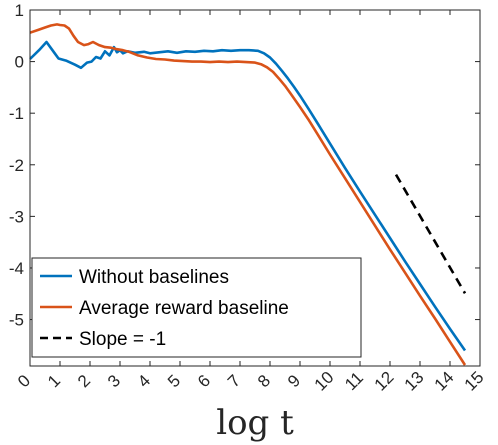 The image size is (498, 445). Describe the element at coordinates (264, 381) in the screenshot. I see `x-tick-label: 8` at that location.